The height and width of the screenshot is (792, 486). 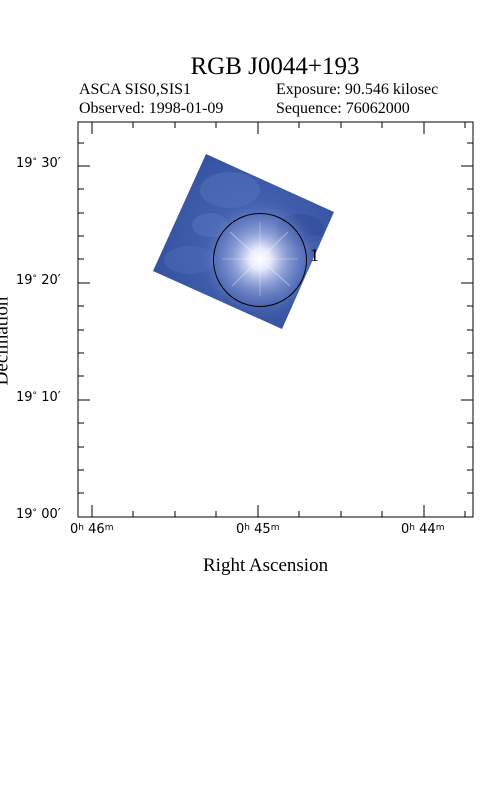 I want to click on source-number-label: 1, so click(x=314, y=255).